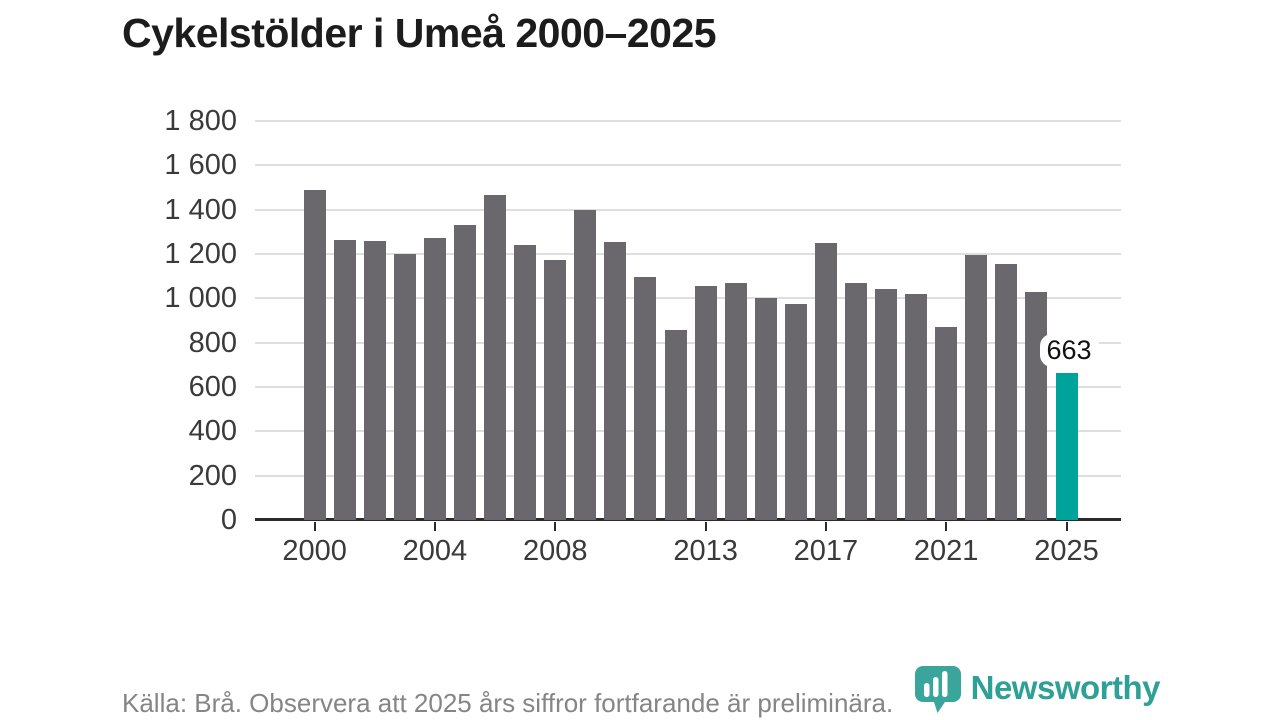 The height and width of the screenshot is (720, 1280). I want to click on newsworthy-logo: Newsworthy, so click(1036, 688).